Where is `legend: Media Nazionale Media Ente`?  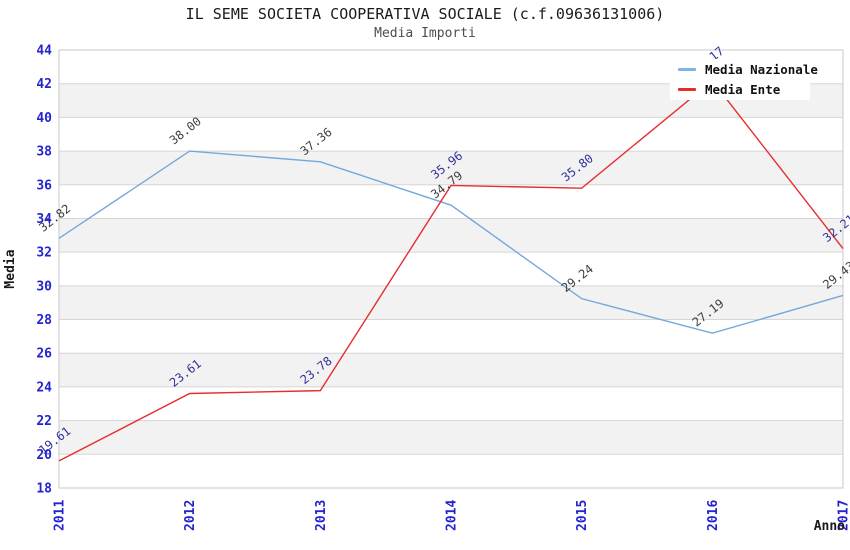
legend: Media Nazionale Media Ente is located at coordinates (744, 79).